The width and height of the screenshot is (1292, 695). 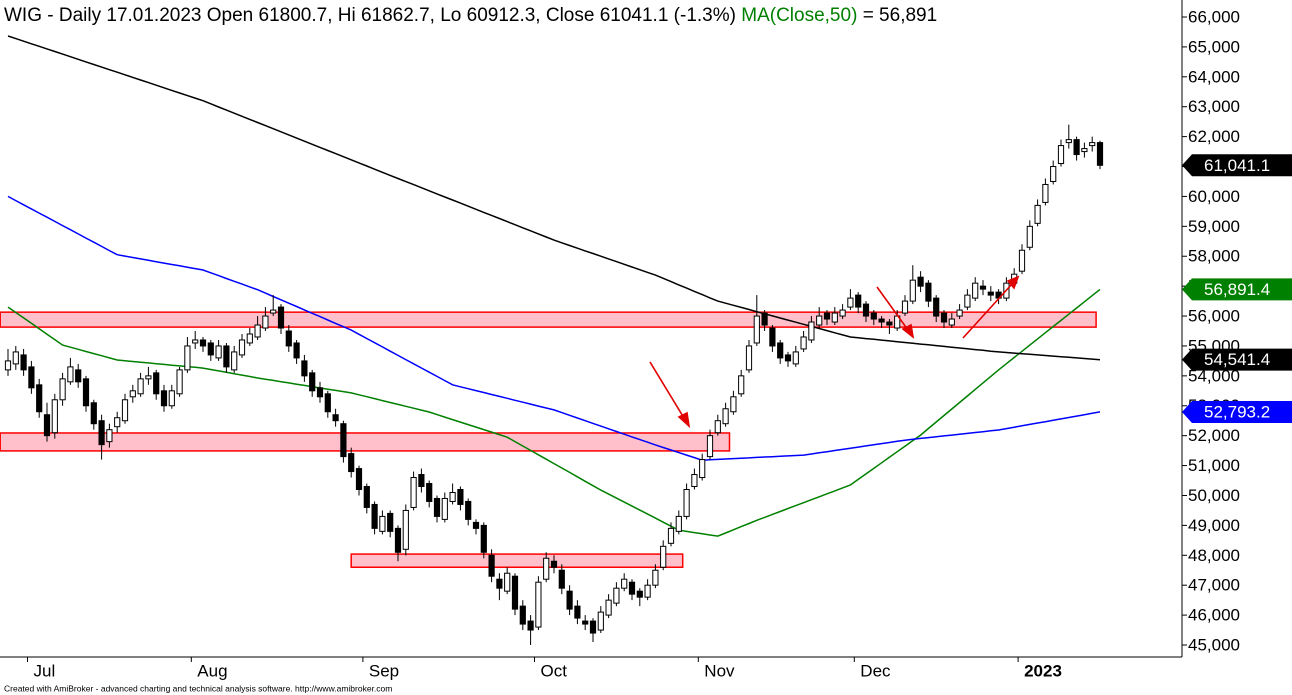 What do you see at coordinates (1214, 525) in the screenshot?
I see `y-tick-label: 49,000` at bounding box center [1214, 525].